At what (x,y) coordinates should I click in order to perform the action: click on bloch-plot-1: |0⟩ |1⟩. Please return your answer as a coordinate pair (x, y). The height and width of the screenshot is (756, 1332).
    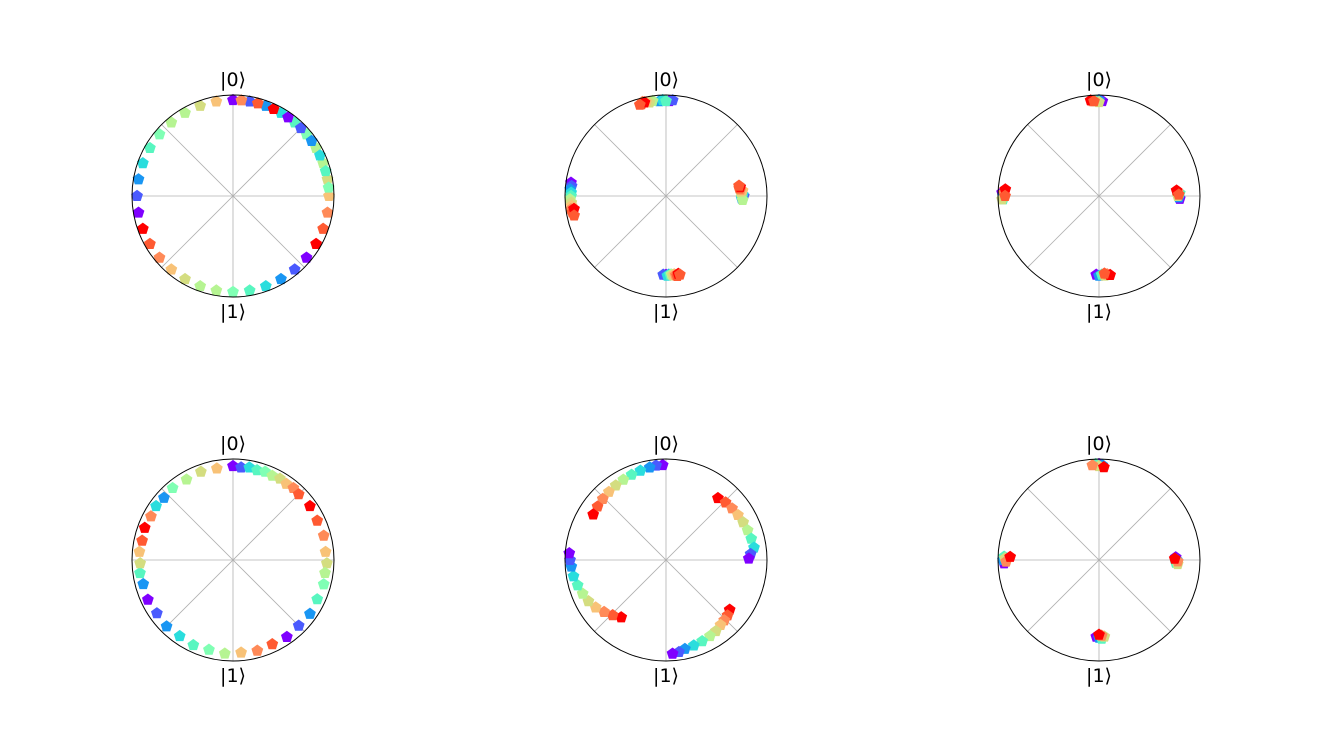
    Looking at the image, I should click on (233, 196).